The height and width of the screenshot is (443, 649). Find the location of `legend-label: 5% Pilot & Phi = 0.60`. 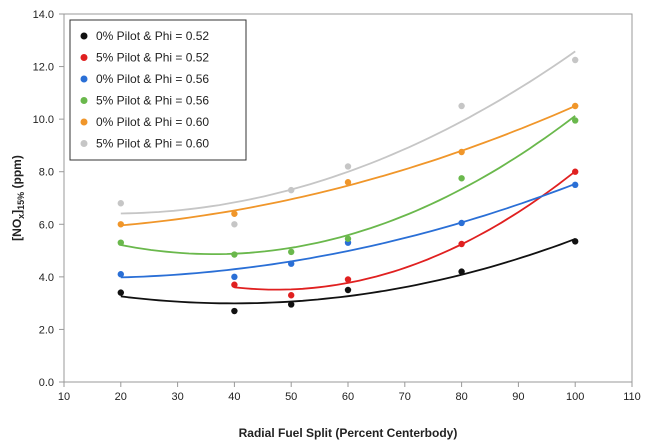

legend-label: 5% Pilot & Phi = 0.60 is located at coordinates (152, 144).